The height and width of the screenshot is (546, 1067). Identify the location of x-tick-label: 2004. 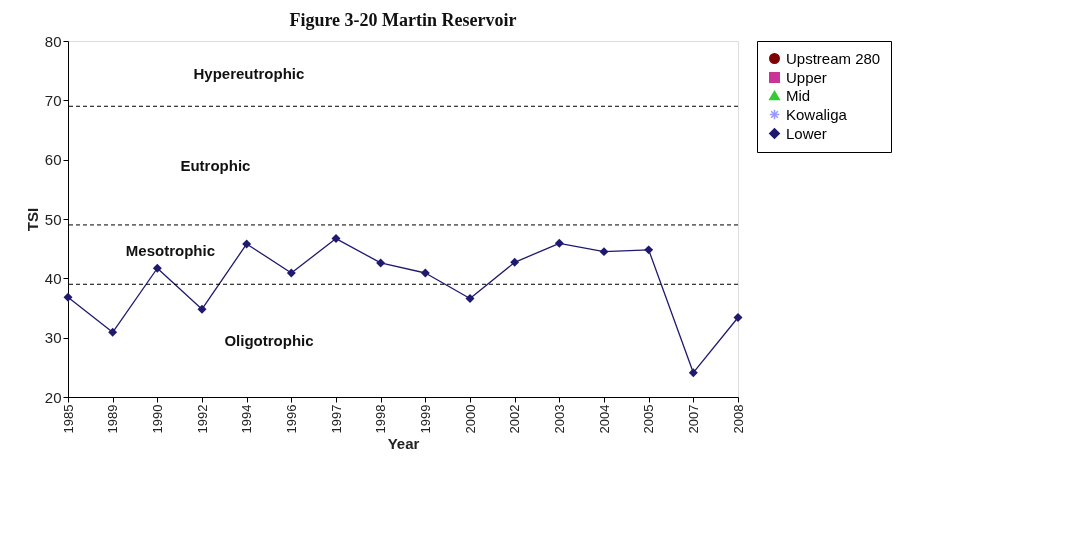
(604, 419).